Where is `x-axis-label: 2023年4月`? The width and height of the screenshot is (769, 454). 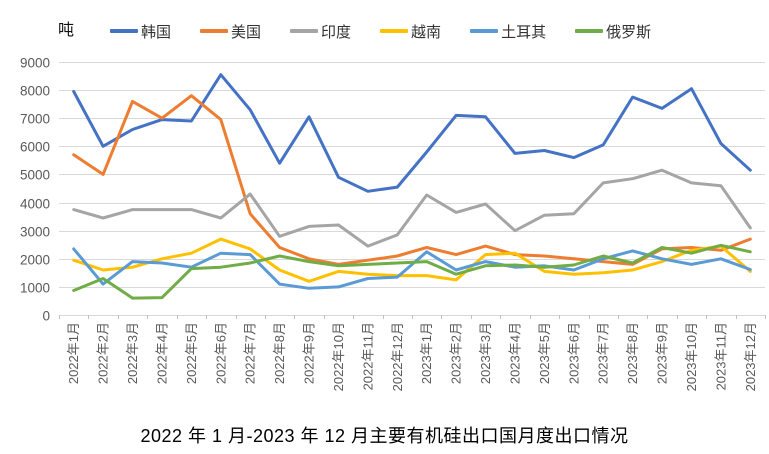 x-axis-label: 2023年4月 is located at coordinates (514, 353).